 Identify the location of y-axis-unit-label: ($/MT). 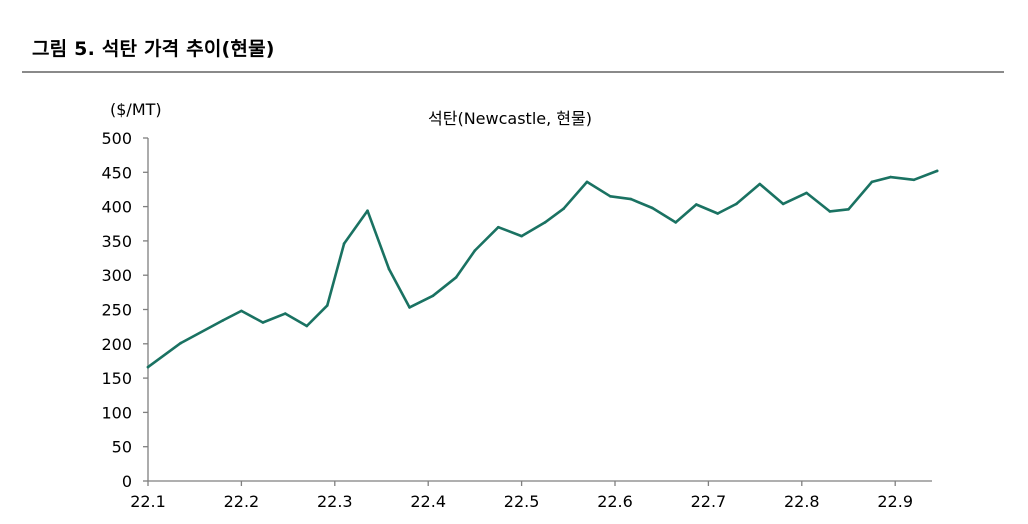
(136, 109).